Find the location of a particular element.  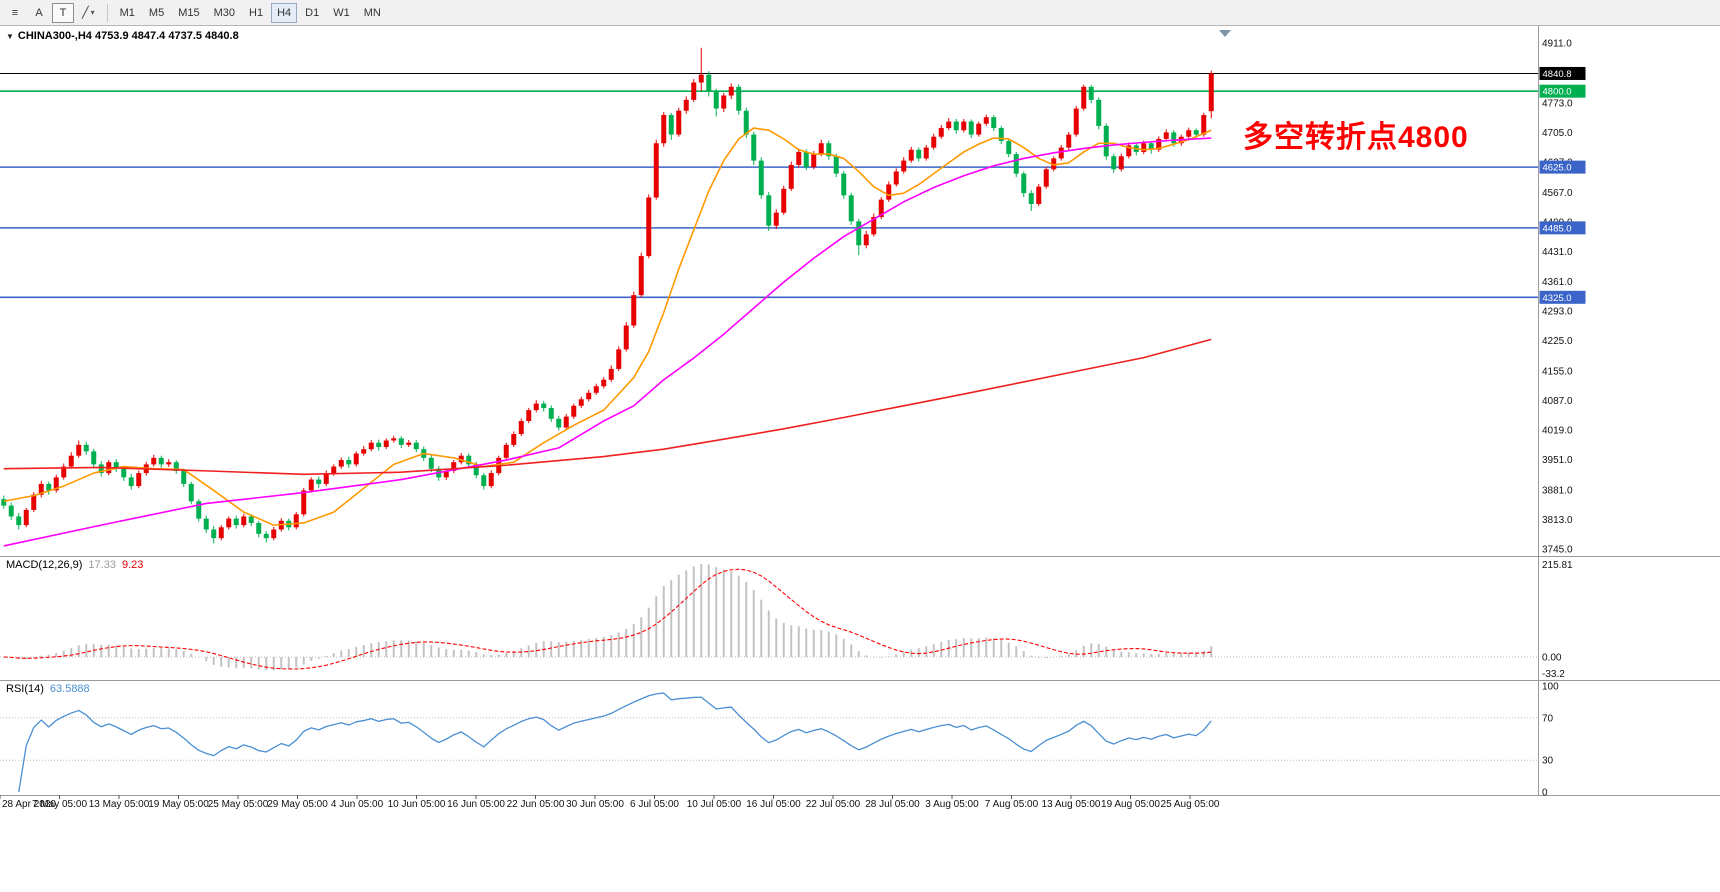

svg-text: 4773.0 is located at coordinates (1557, 103).